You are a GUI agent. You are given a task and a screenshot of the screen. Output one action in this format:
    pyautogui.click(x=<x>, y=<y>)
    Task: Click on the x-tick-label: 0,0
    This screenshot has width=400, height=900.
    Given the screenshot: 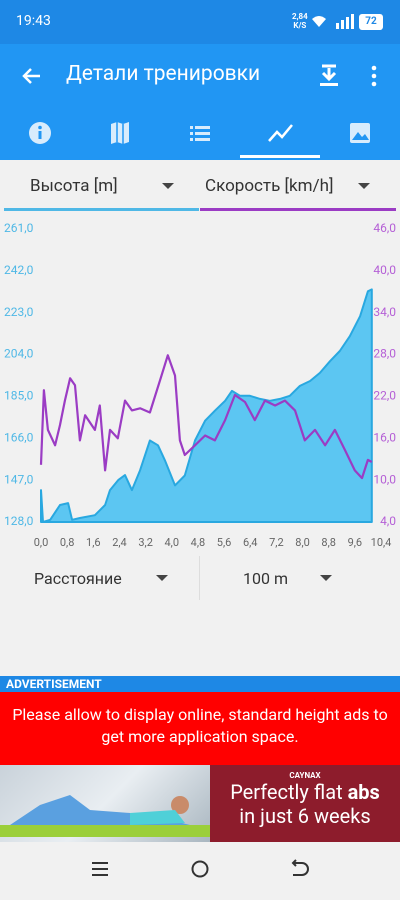 What is the action you would take?
    pyautogui.click(x=41, y=542)
    